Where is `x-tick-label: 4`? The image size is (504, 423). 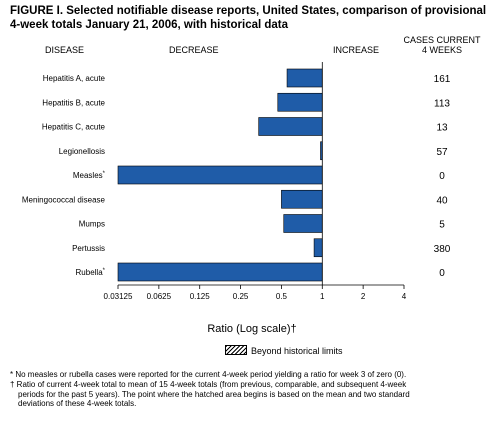
x-tick-label: 4 is located at coordinates (404, 296).